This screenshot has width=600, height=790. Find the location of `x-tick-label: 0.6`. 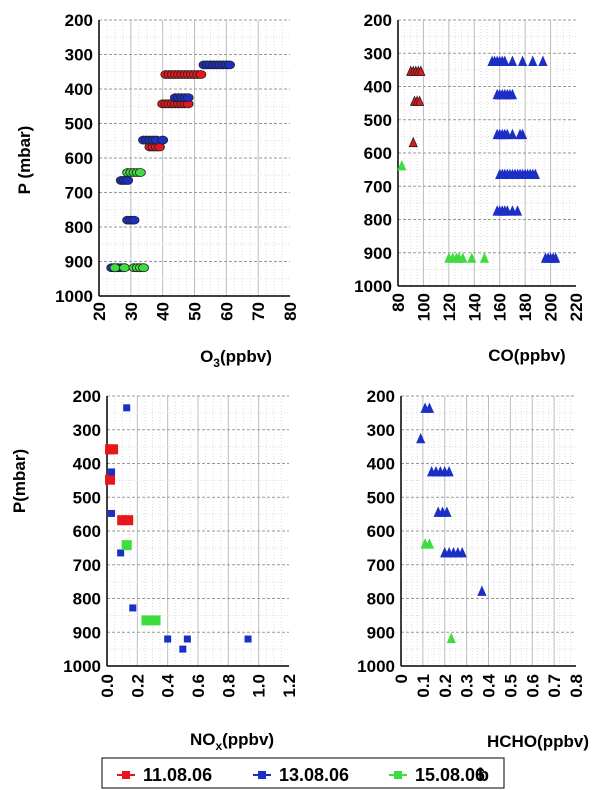

x-tick-label: 0.6 is located at coordinates (198, 686).